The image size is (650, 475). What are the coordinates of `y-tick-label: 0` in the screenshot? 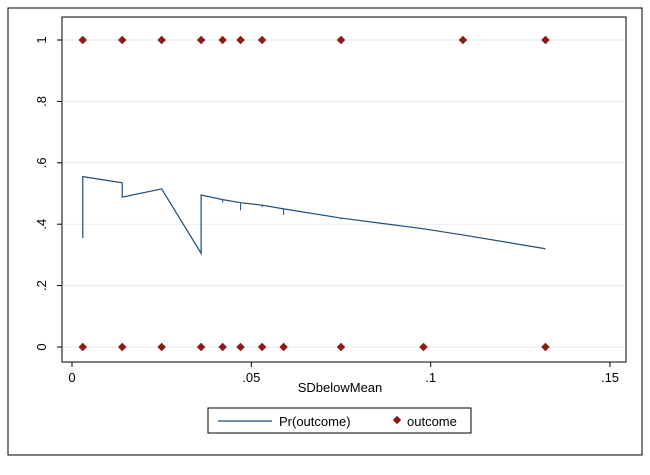 It's located at (41, 346).